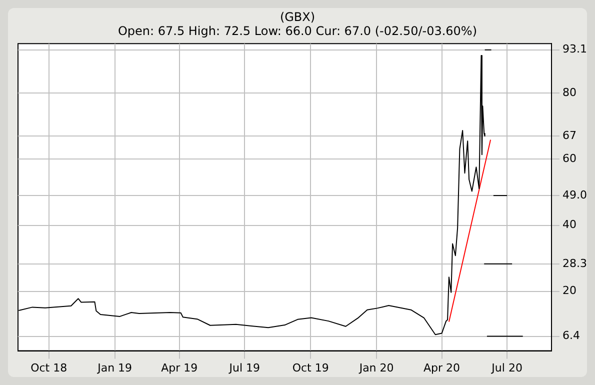 Image resolution: width=595 pixels, height=385 pixels. I want to click on y-tick-label: 93.1, so click(575, 49).